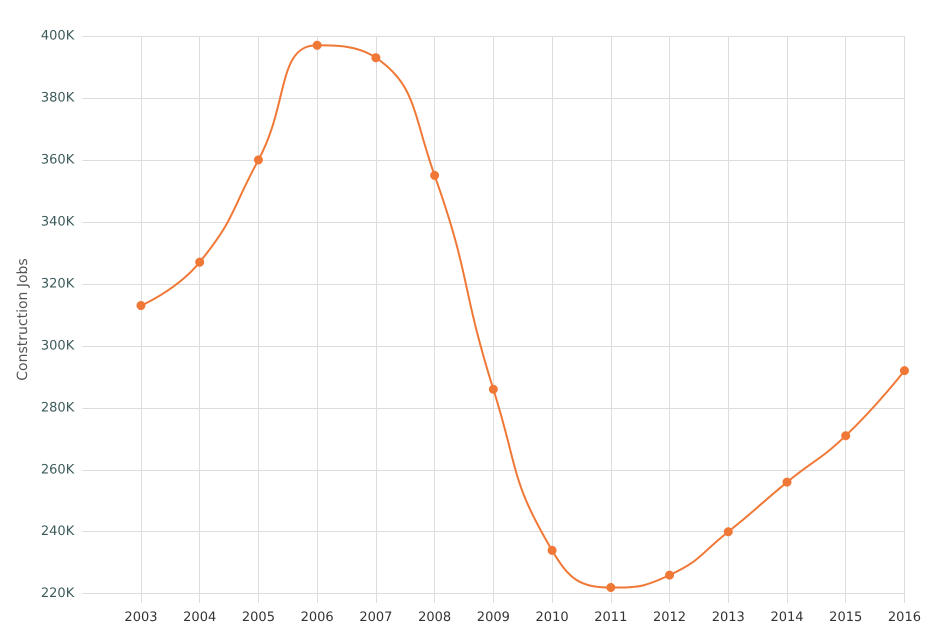  What do you see at coordinates (905, 617) in the screenshot?
I see `x-tick-label: 2016` at bounding box center [905, 617].